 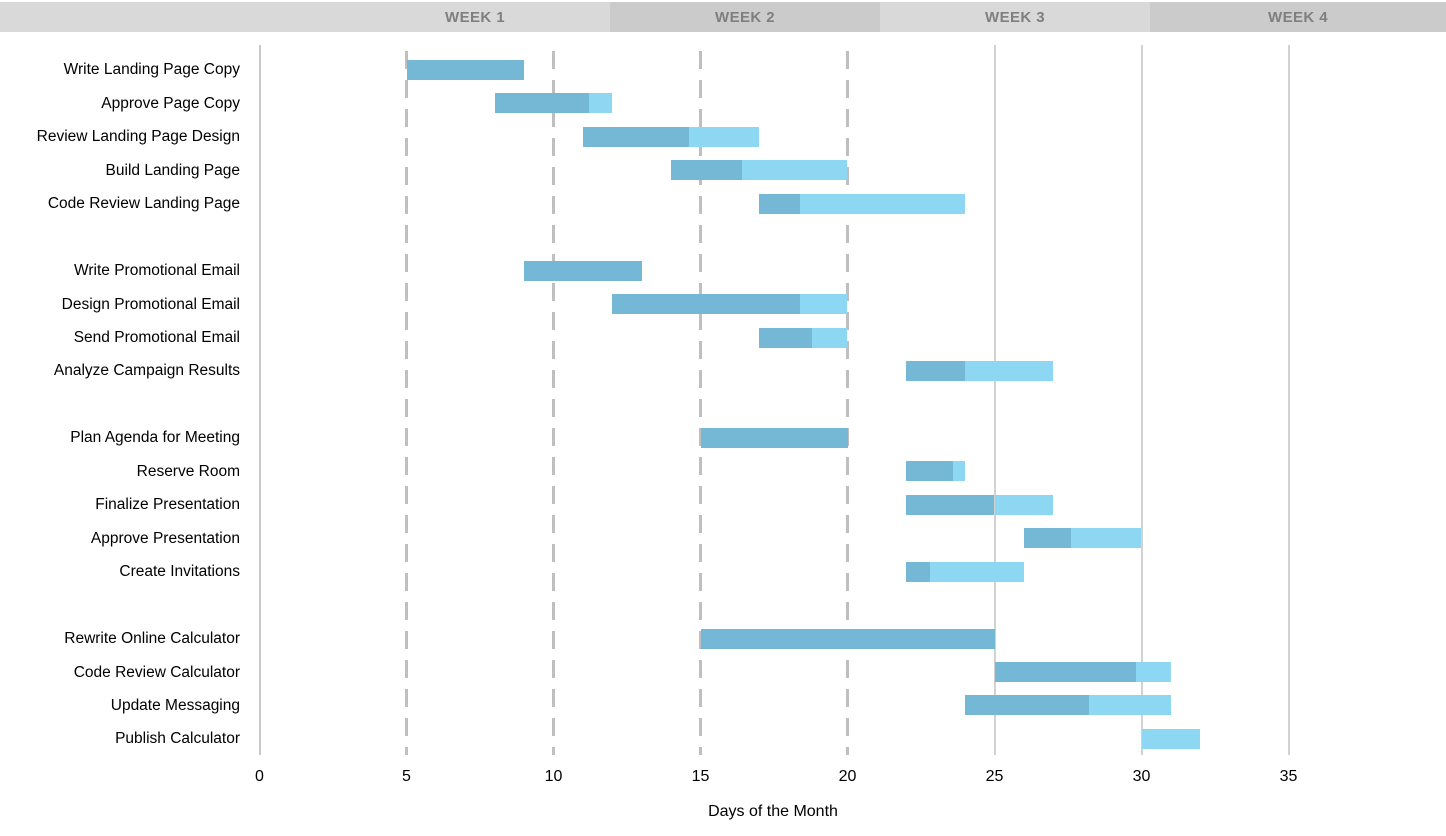 What do you see at coordinates (994, 776) in the screenshot?
I see `x-tick-label-25: 25` at bounding box center [994, 776].